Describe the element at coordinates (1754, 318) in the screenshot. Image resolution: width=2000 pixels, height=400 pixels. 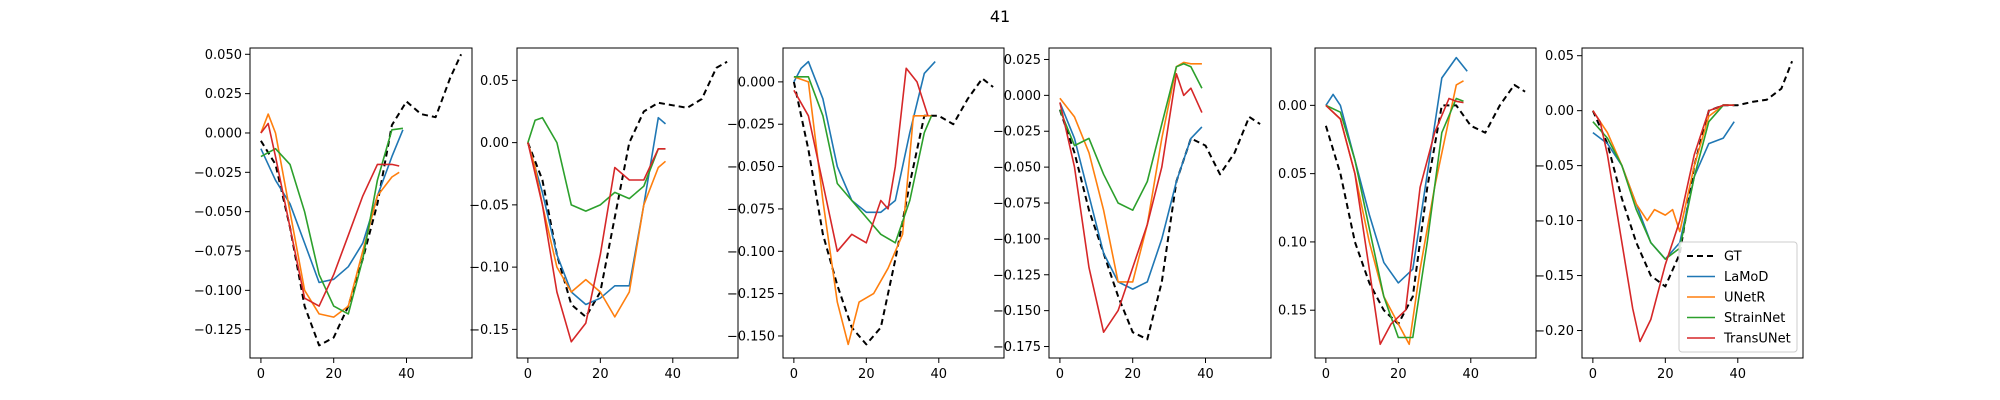
I see `legend-label-strainnet: StrainNet` at that location.